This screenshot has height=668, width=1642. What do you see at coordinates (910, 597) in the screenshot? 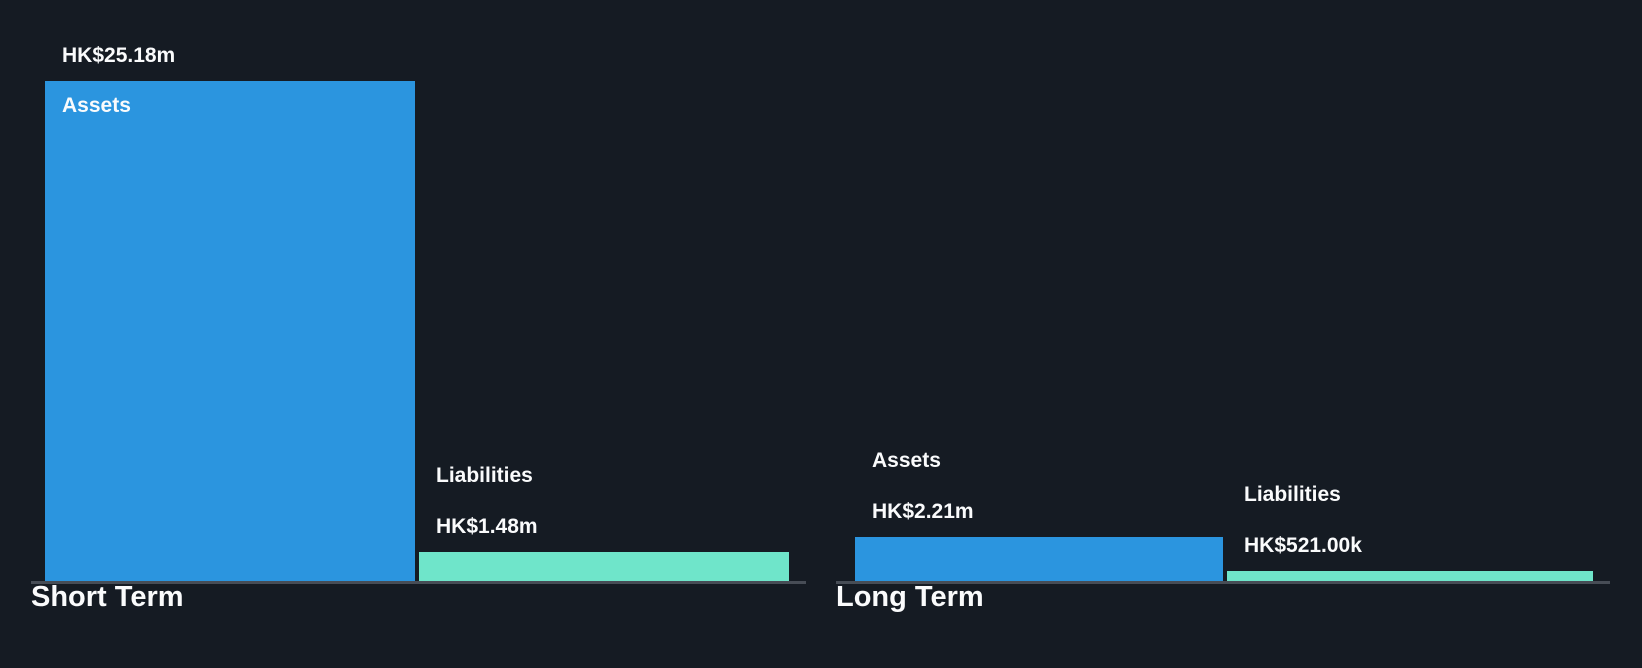
I see `section-title: Long Term` at bounding box center [910, 597].